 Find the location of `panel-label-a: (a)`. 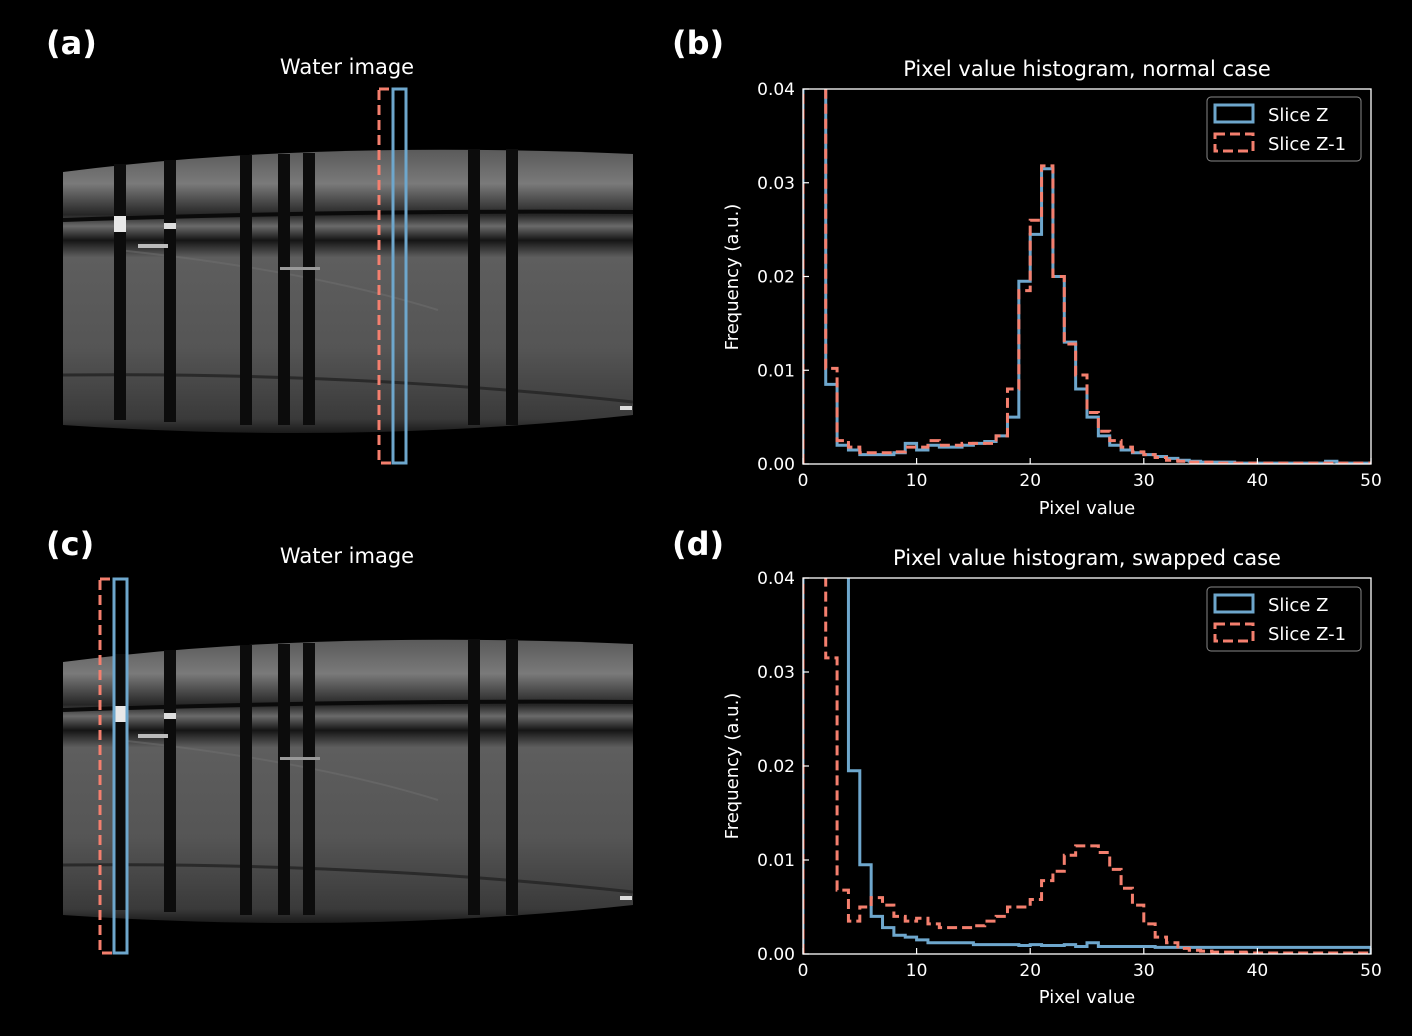

panel-label-a: (a) is located at coordinates (71, 43).